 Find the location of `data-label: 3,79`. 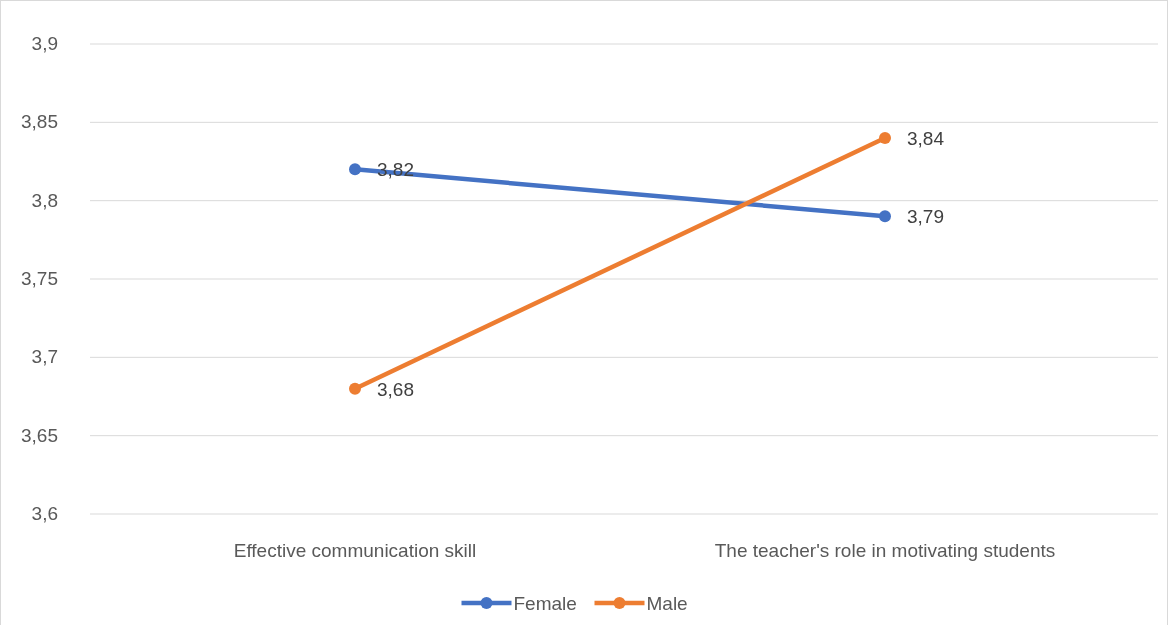

data-label: 3,79 is located at coordinates (925, 217).